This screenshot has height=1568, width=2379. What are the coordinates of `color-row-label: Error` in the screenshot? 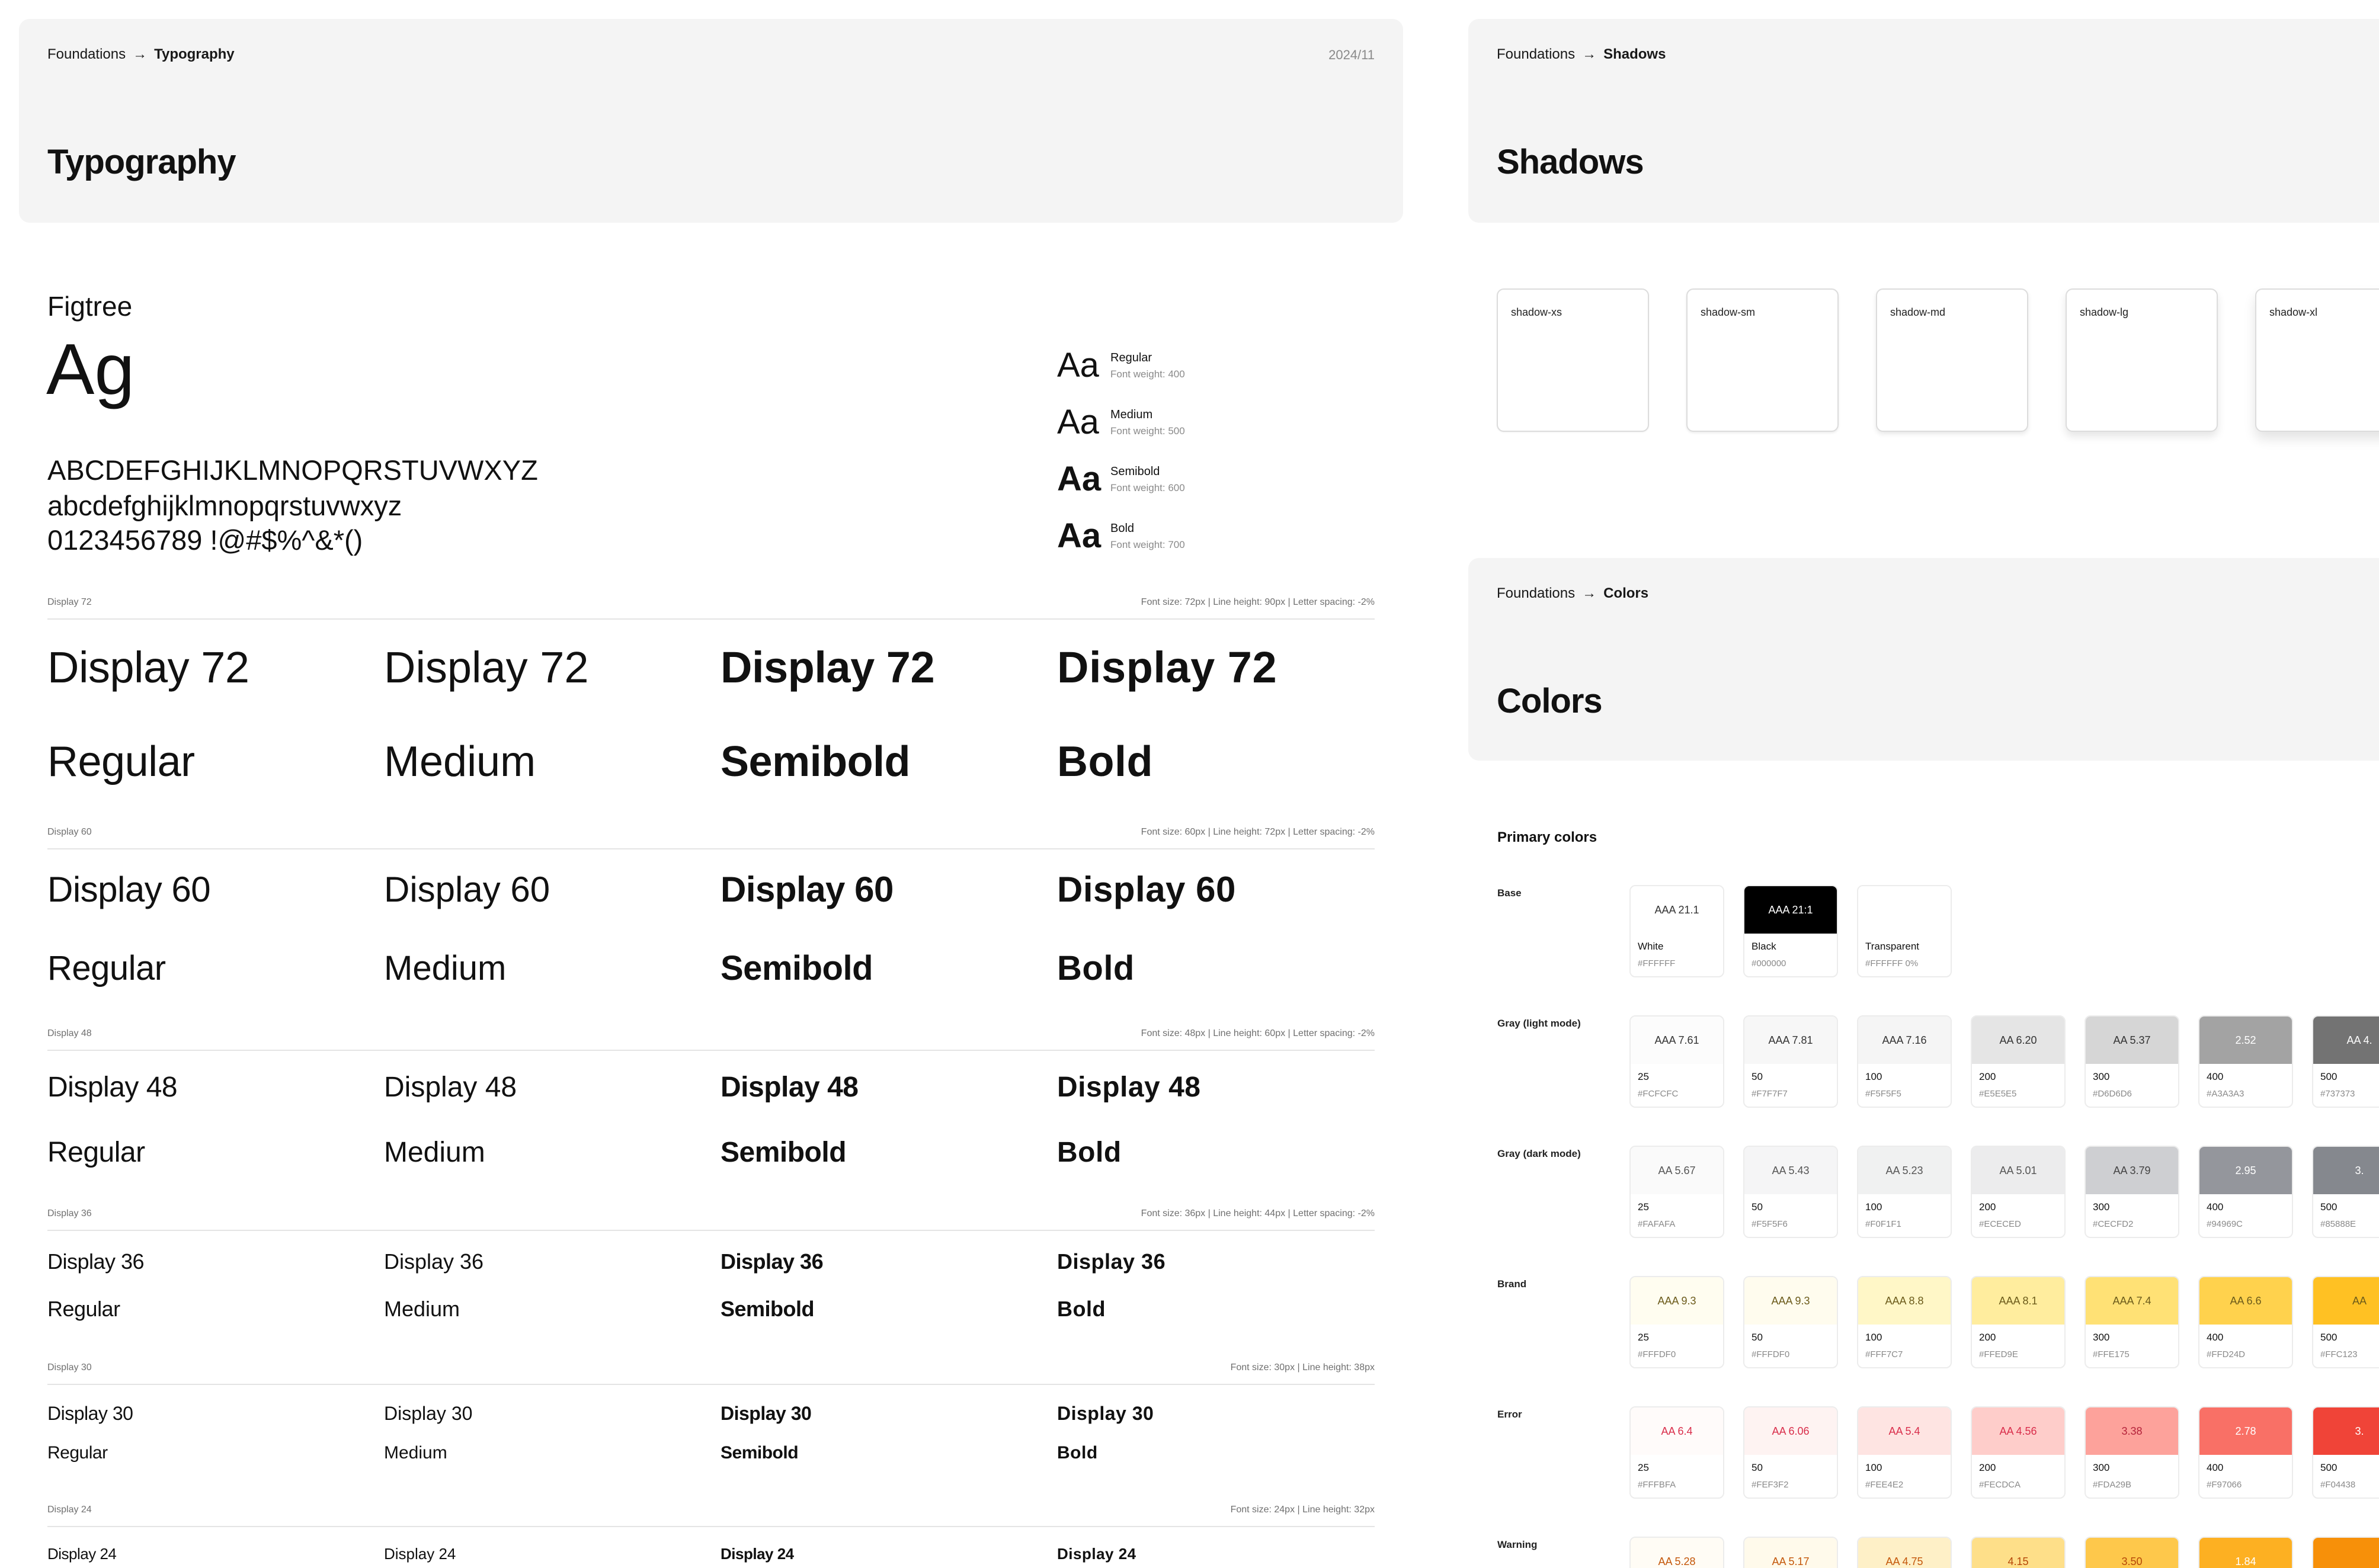 It's located at (1509, 1414).